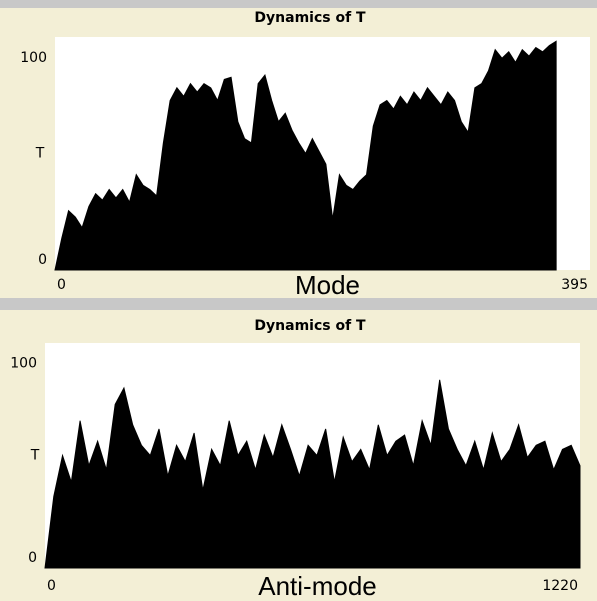 The image size is (597, 601). What do you see at coordinates (298, 4) in the screenshot?
I see `top-strip` at bounding box center [298, 4].